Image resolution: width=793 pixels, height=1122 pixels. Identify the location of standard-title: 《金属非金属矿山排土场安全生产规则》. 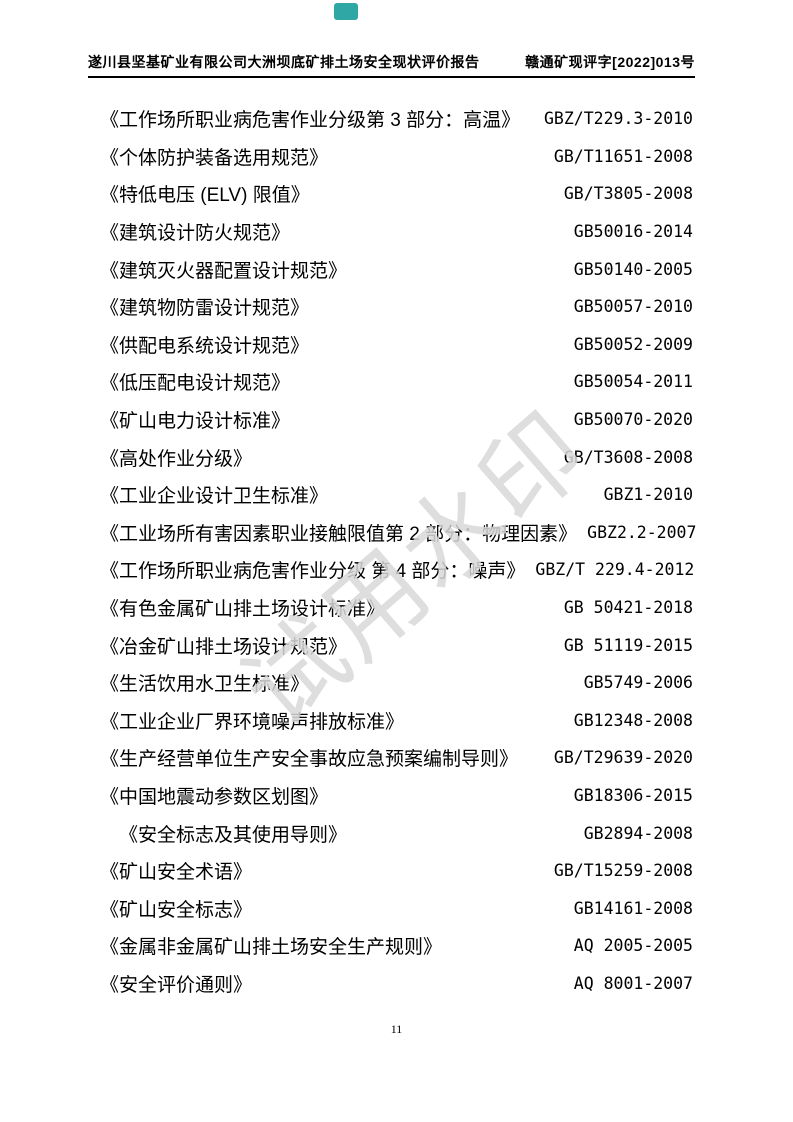
(271, 948).